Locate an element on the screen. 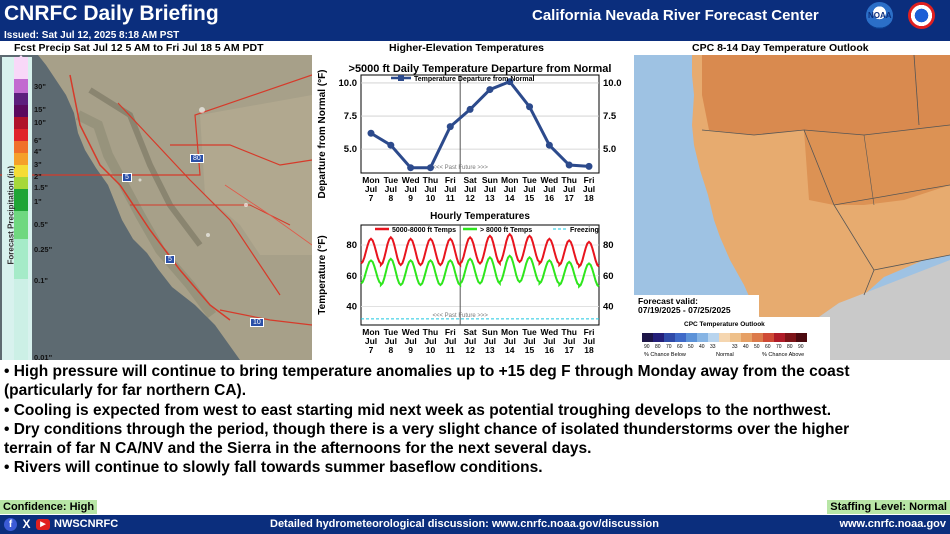 The height and width of the screenshot is (534, 950). precip-tick: 0.25" is located at coordinates (43, 249).